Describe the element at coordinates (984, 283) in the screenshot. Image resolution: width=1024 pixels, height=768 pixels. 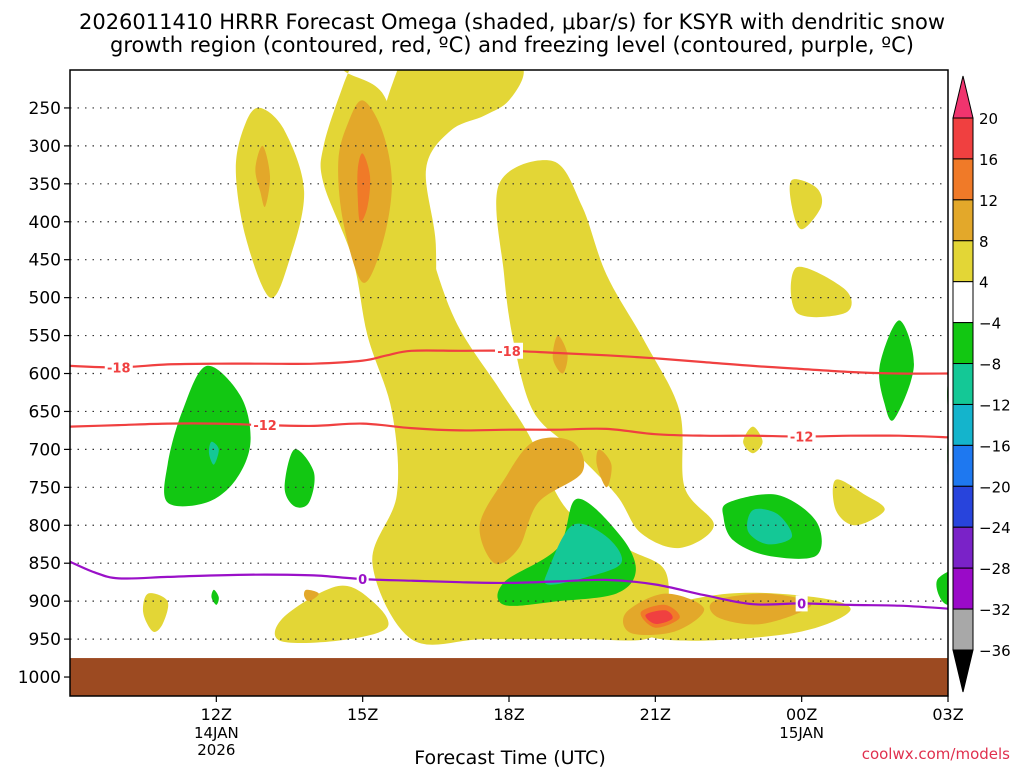
I see `colorbar-label: 4` at that location.